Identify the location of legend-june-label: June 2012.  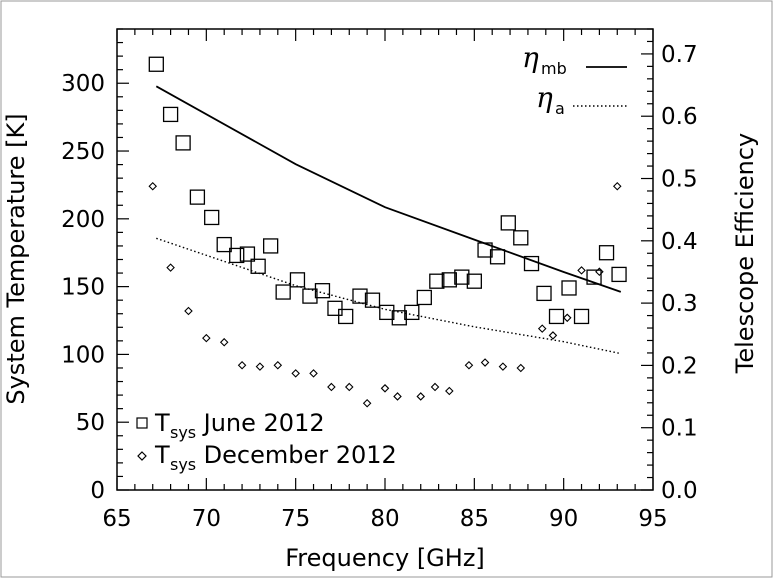
(260, 423).